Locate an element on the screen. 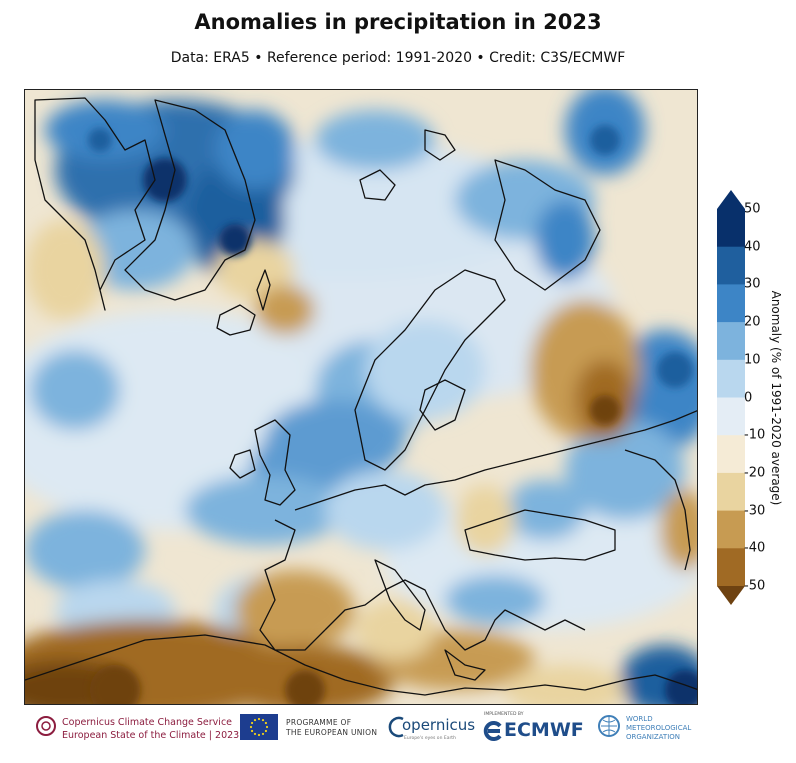  colorbar-tick-label: 30 is located at coordinates (752, 284).